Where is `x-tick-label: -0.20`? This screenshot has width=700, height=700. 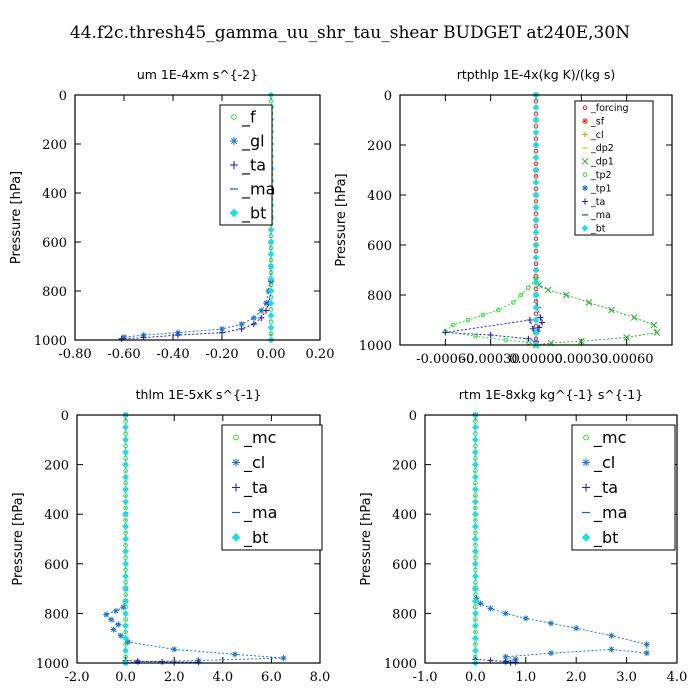 x-tick-label: -0.20 is located at coordinates (221, 354).